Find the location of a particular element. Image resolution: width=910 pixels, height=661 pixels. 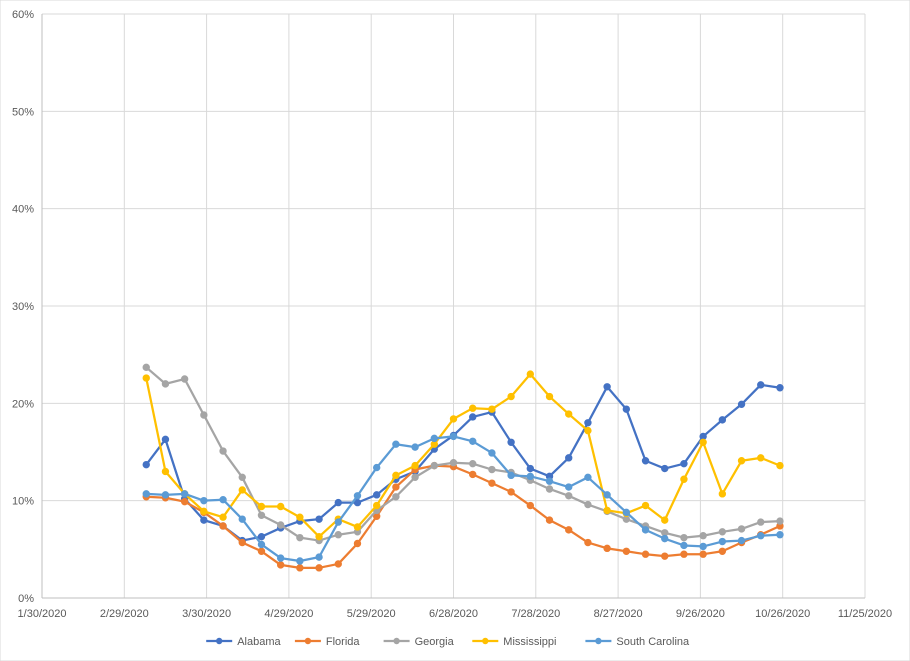

legend-item-mississippi: Mississippi is located at coordinates (514, 642).